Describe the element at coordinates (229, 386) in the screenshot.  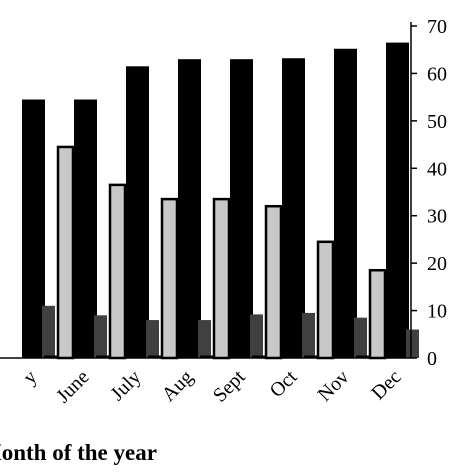
I see `x-tick-label-sept: Sept` at that location.